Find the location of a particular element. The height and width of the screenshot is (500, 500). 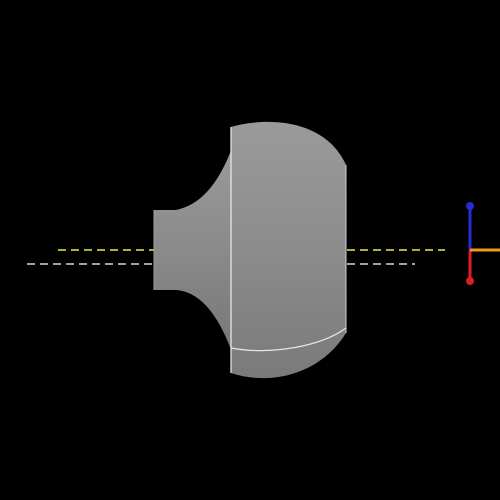

axis-triad-icon is located at coordinates (483, 243).